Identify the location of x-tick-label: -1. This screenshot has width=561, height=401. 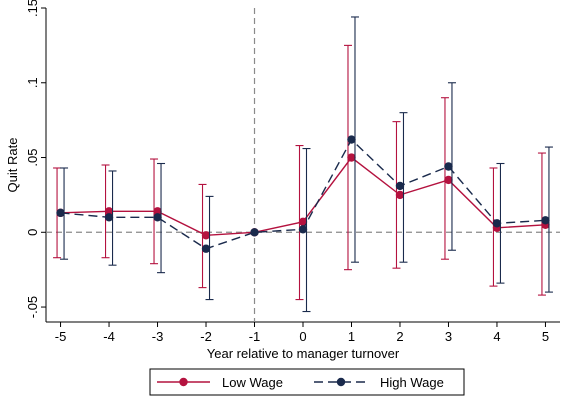
(255, 336).